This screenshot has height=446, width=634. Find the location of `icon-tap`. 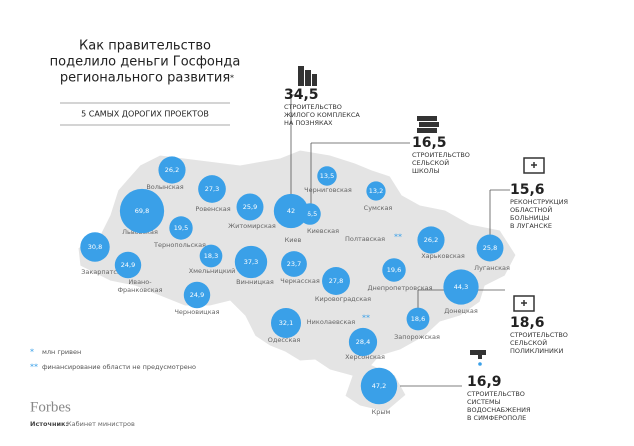

icon-tap is located at coordinates (478, 354).